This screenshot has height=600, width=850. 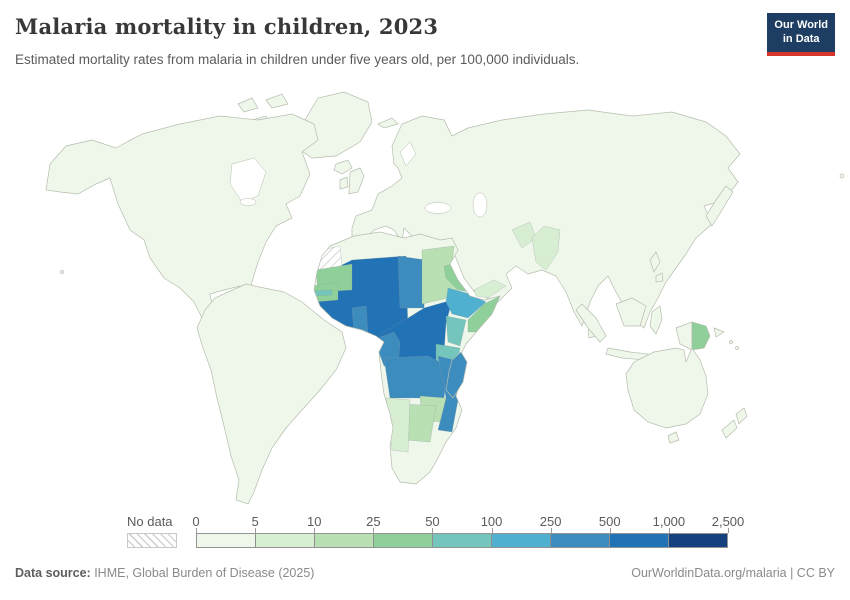 I want to click on legend-tick-label: 25, so click(x=373, y=521).